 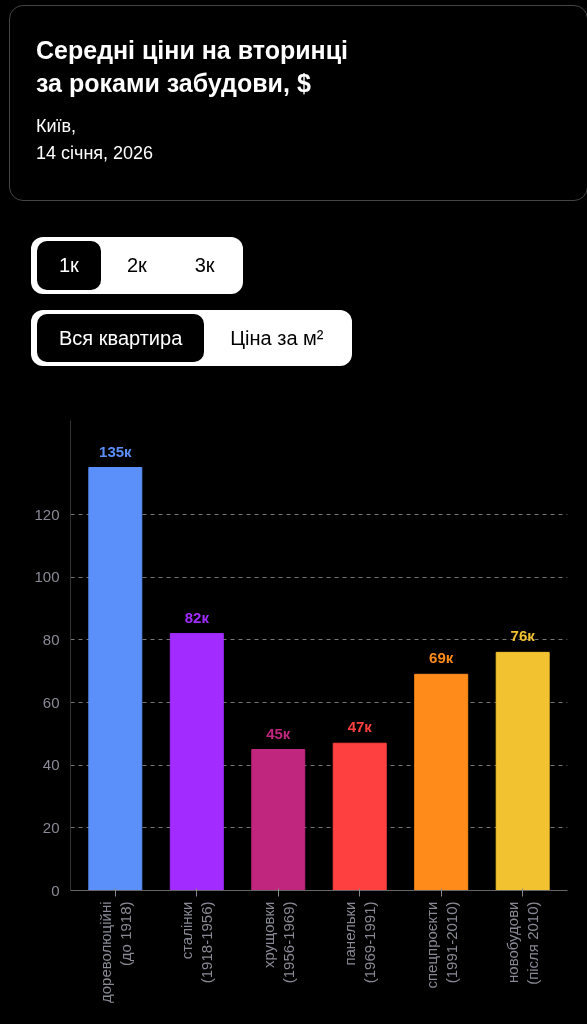 What do you see at coordinates (197, 942) in the screenshot?
I see `x-tick-label: сталінки (1918-1956)` at bounding box center [197, 942].